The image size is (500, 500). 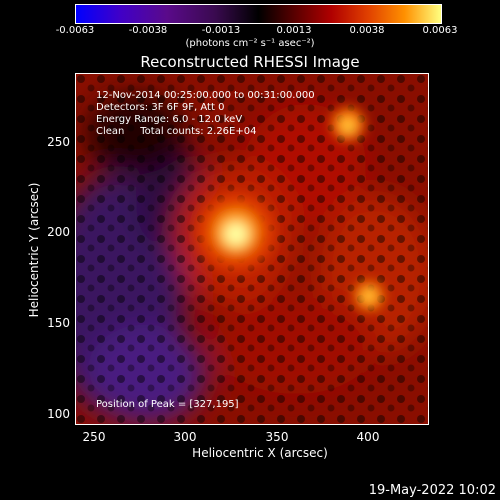 I want to click on y-axis-label: Heliocentric Y (arcsec), so click(x=34, y=250).